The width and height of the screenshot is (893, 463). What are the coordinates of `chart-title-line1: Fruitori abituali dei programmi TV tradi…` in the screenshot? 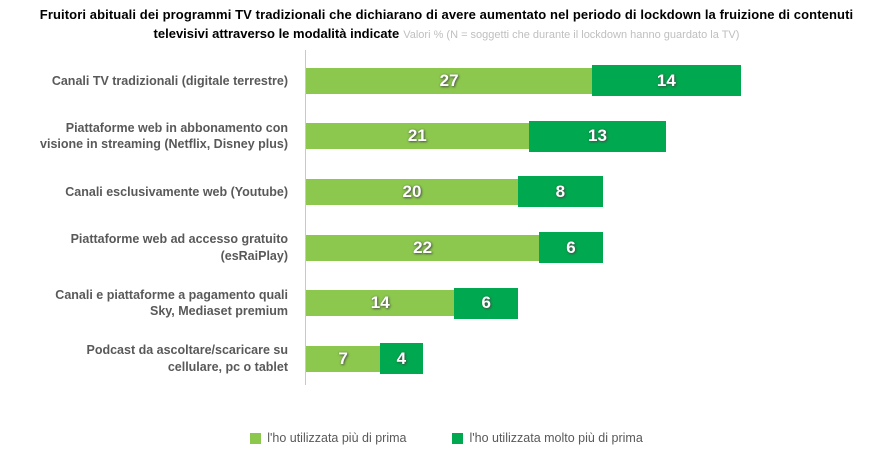 It's located at (446, 14).